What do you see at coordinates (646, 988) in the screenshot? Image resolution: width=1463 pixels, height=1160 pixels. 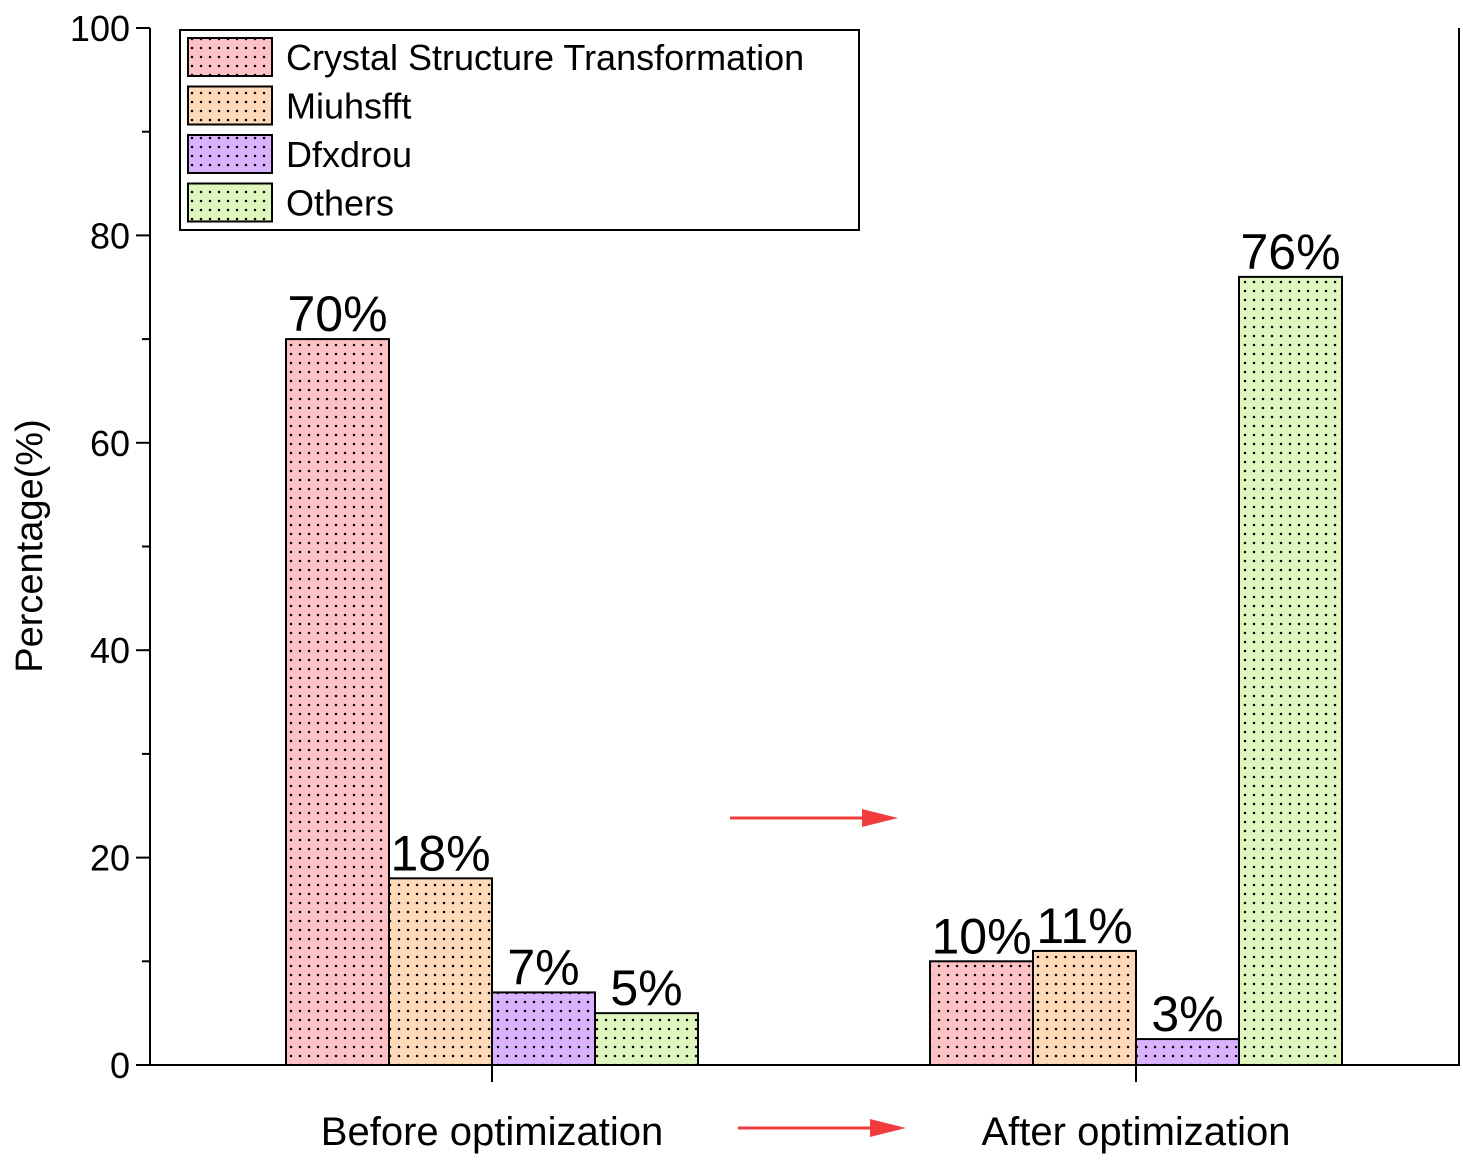 I see `data-label: 5%` at bounding box center [646, 988].